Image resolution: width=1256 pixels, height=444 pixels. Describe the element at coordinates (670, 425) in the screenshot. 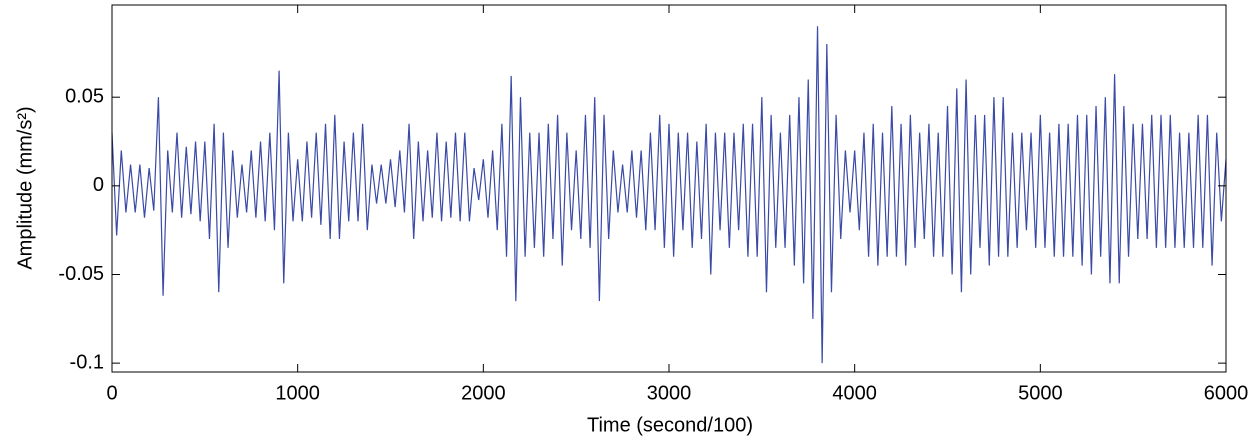

I see `x-axis-label: Time (second/100)` at that location.